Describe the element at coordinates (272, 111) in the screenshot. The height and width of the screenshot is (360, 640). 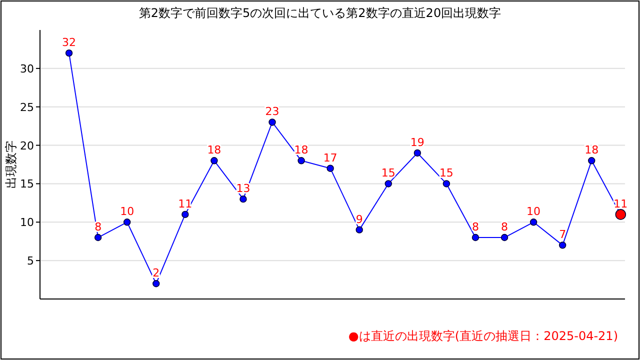
I see `data-label: 23` at that location.